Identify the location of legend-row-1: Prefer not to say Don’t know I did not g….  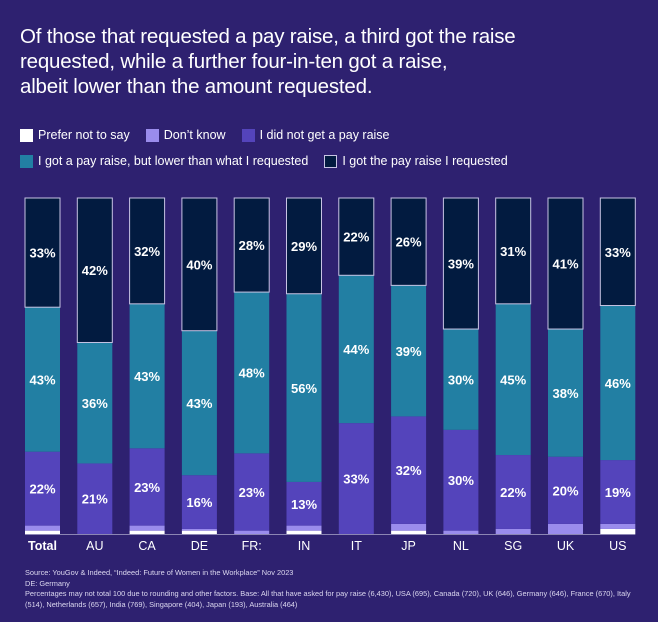
(330, 135).